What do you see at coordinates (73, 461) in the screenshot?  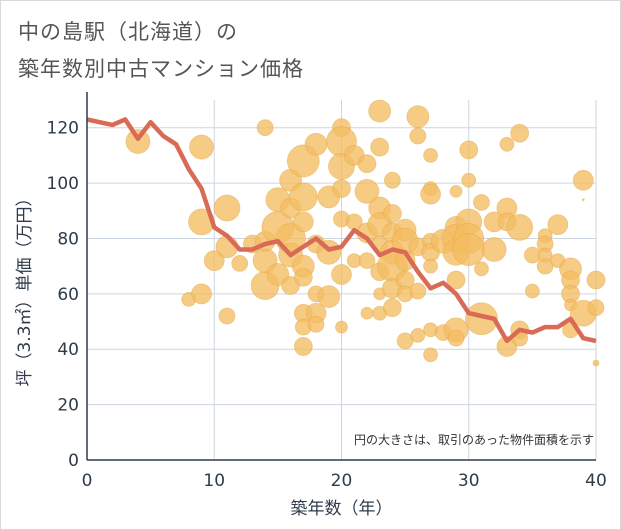 I see `y-tick-label: 0` at bounding box center [73, 461].